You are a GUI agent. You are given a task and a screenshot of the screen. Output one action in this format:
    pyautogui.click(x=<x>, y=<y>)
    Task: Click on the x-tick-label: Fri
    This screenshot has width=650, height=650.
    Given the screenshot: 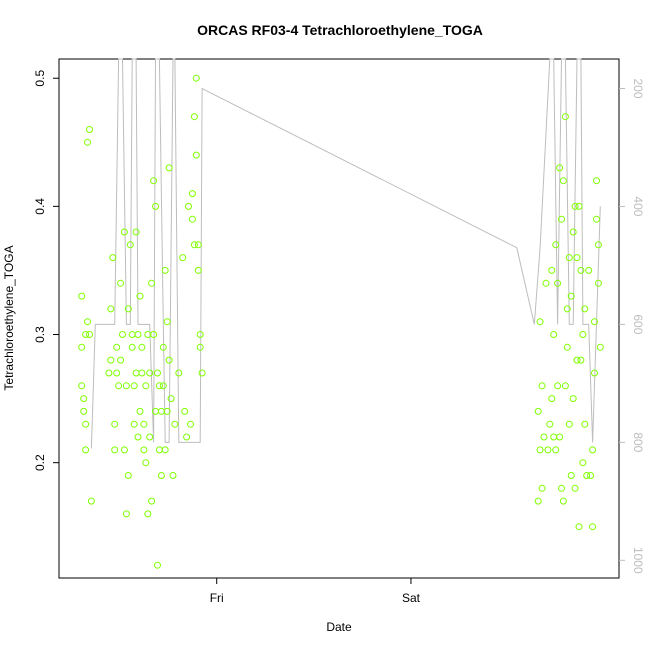 What is the action you would take?
    pyautogui.click(x=217, y=598)
    